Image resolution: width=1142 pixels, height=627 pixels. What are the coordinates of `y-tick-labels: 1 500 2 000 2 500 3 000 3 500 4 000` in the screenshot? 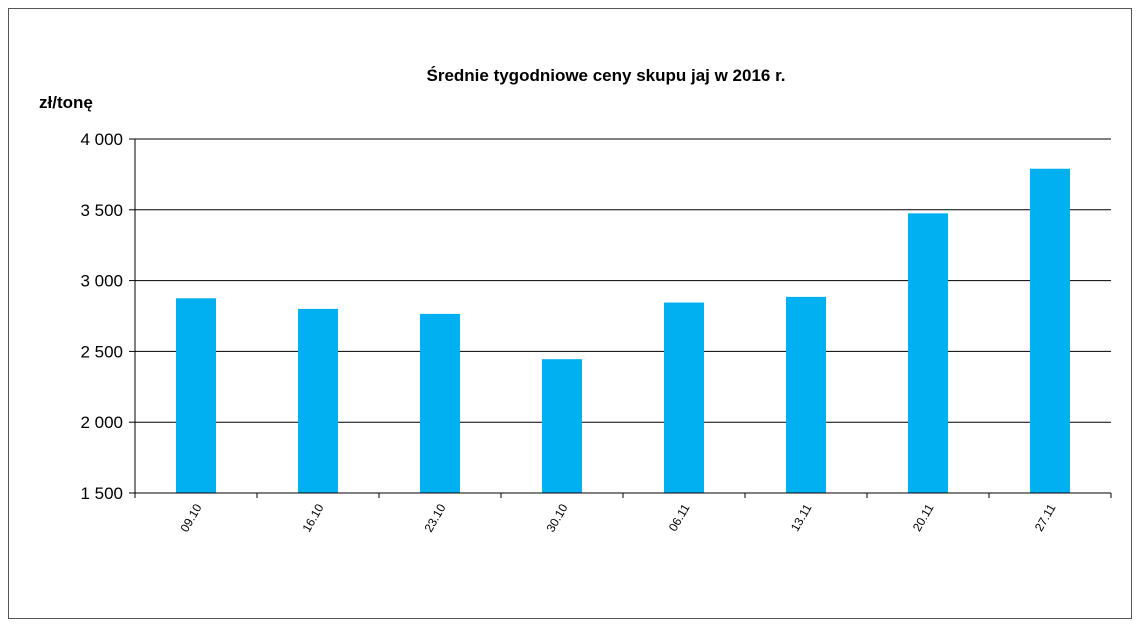 It's located at (101, 316).